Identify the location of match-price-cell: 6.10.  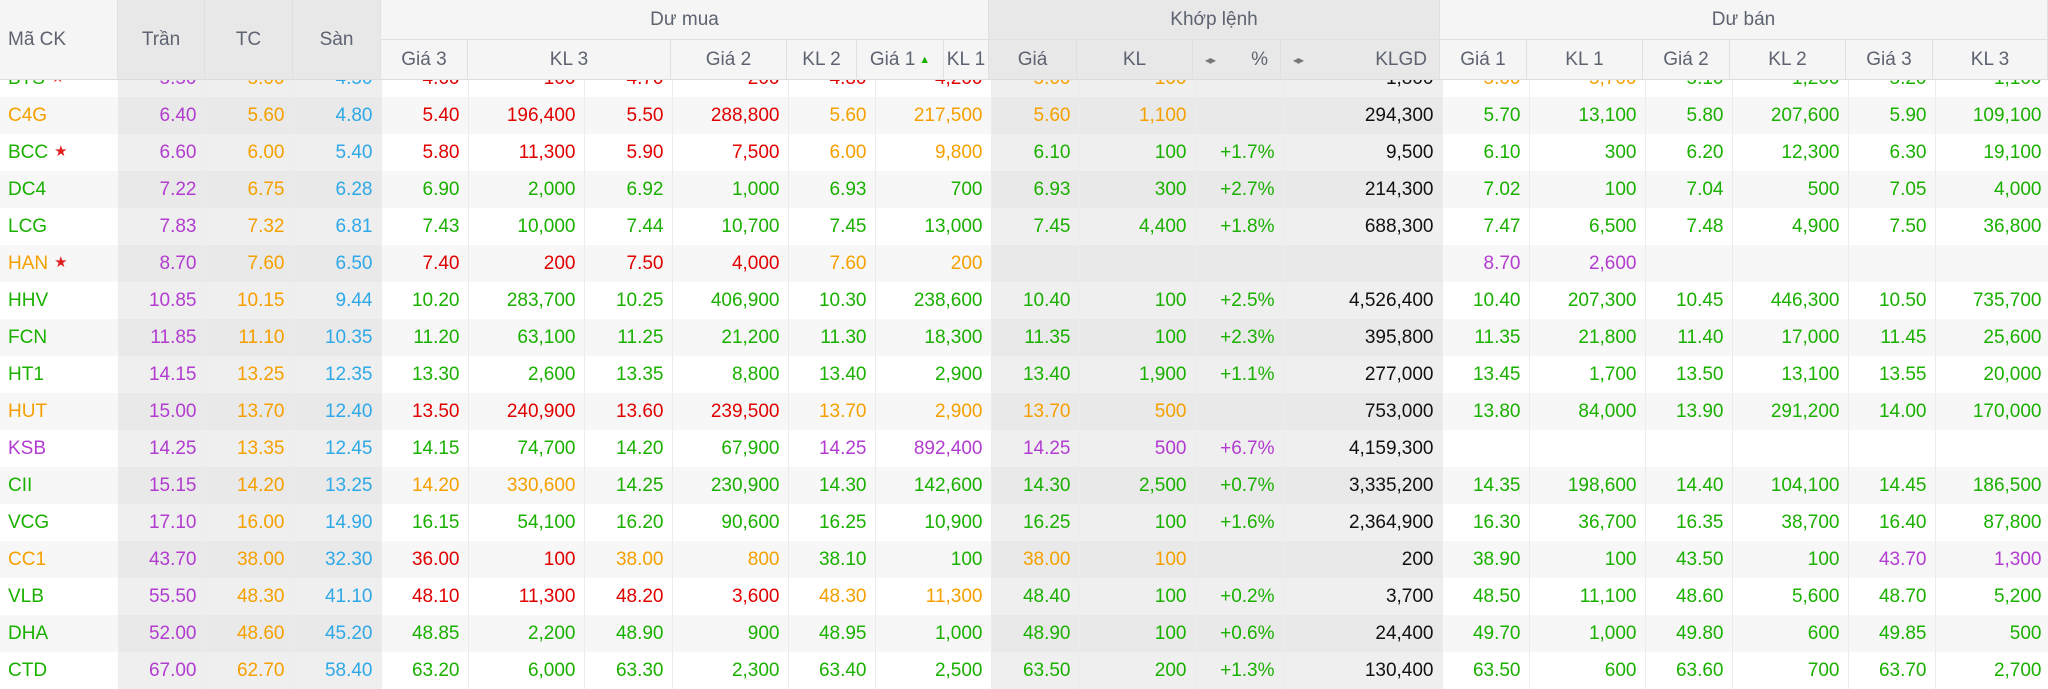
(1035, 152).